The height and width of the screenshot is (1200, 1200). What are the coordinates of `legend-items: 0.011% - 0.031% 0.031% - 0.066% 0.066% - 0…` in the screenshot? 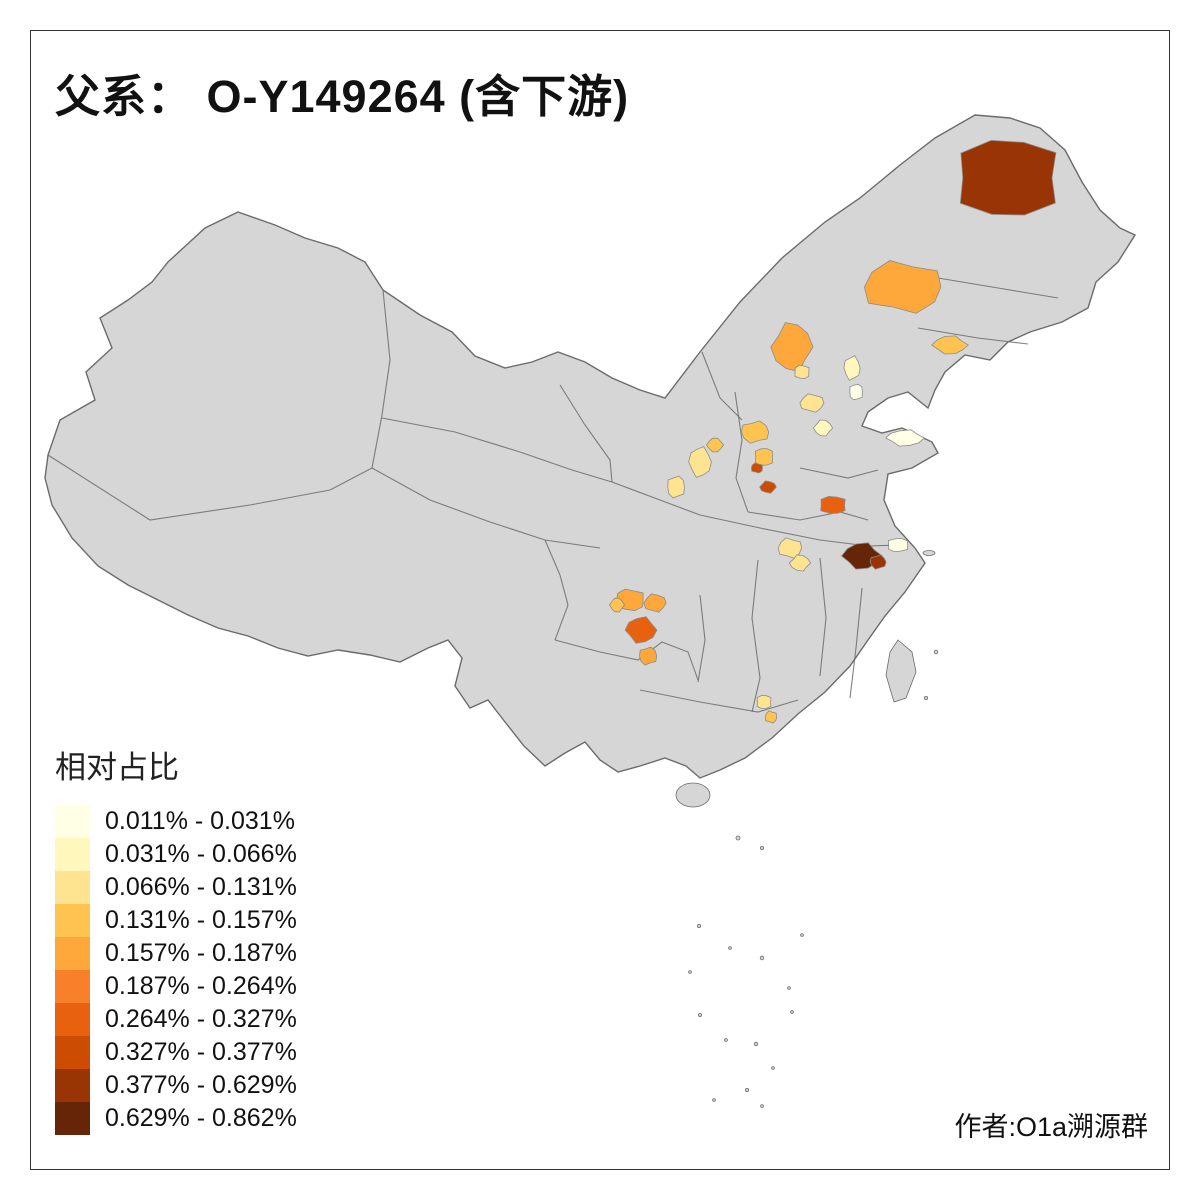 It's located at (176, 970).